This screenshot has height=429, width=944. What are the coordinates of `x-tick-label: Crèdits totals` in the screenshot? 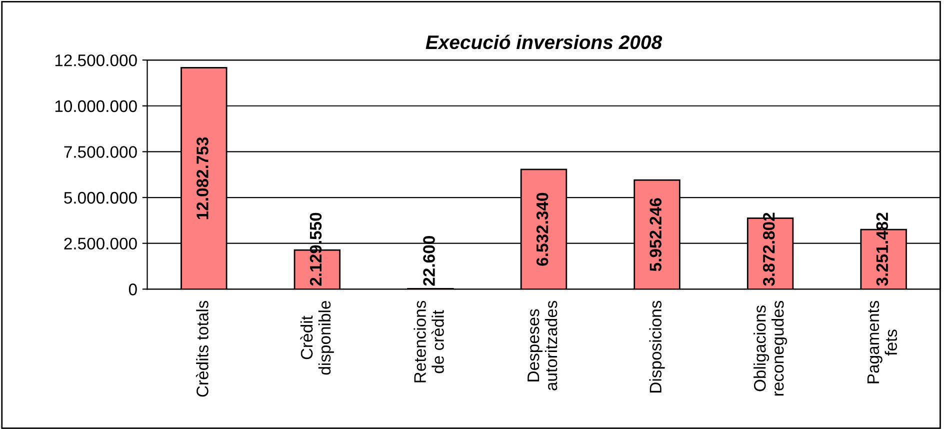 It's located at (202, 348).